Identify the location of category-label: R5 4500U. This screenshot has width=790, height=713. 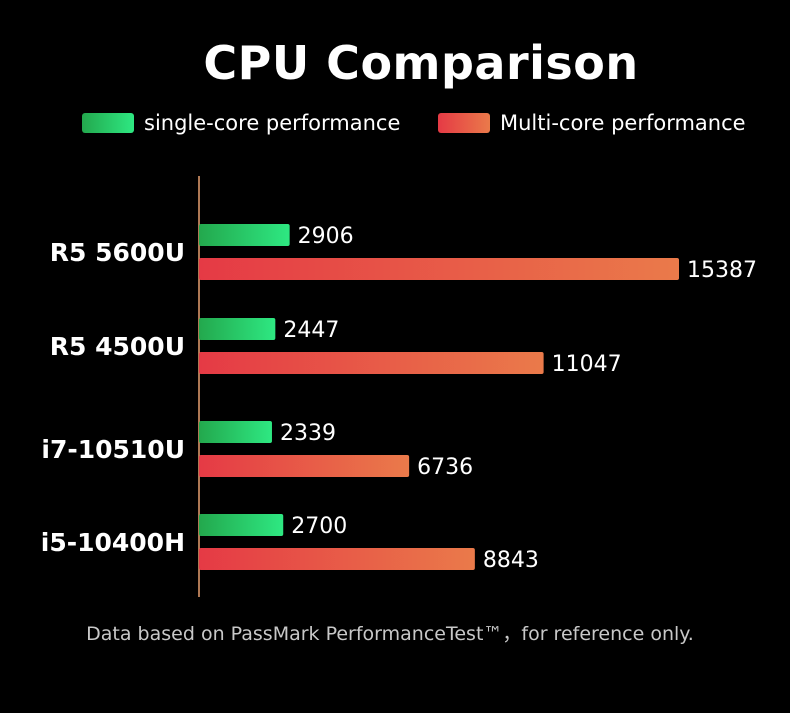
(117, 346).